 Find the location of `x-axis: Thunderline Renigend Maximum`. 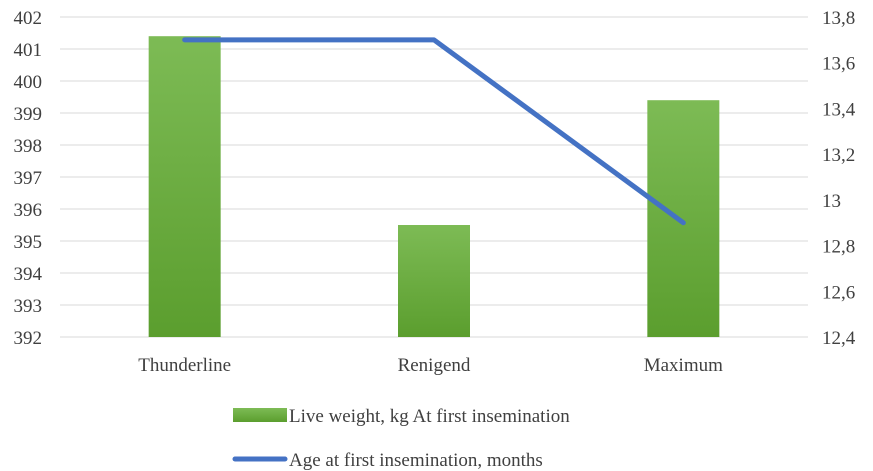

x-axis: Thunderline Renigend Maximum is located at coordinates (430, 365).